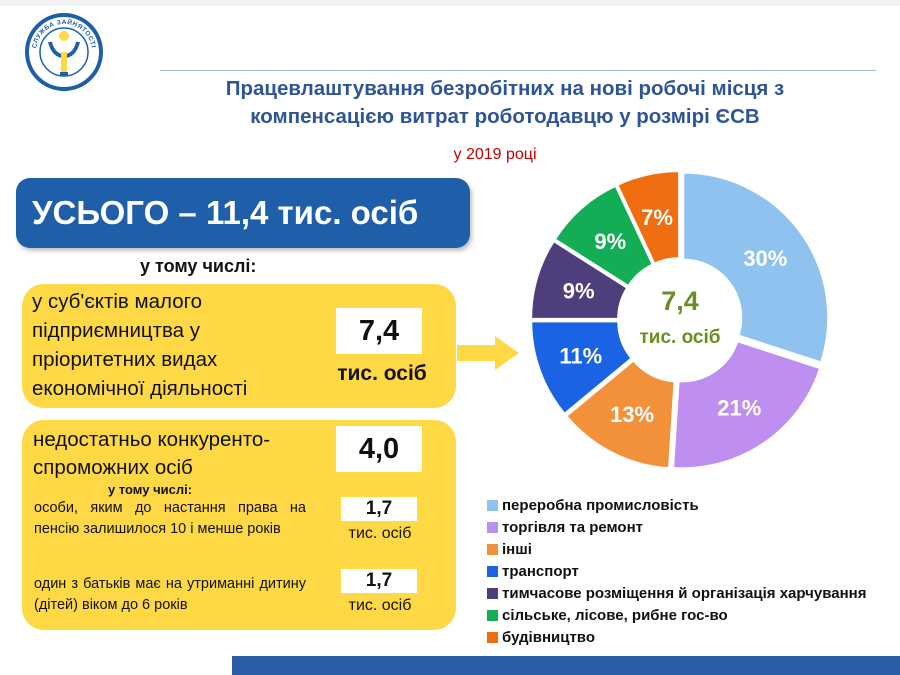 This screenshot has width=900, height=675. I want to click on header-rule, so click(518, 70).